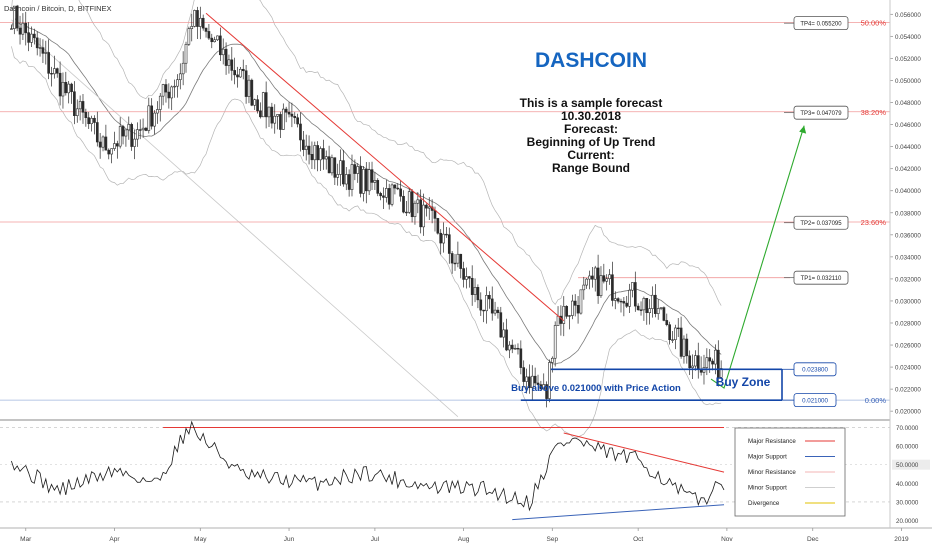 This screenshot has width=932, height=550. What do you see at coordinates (757, 257) in the screenshot?
I see `forecast-arrow` at bounding box center [757, 257].